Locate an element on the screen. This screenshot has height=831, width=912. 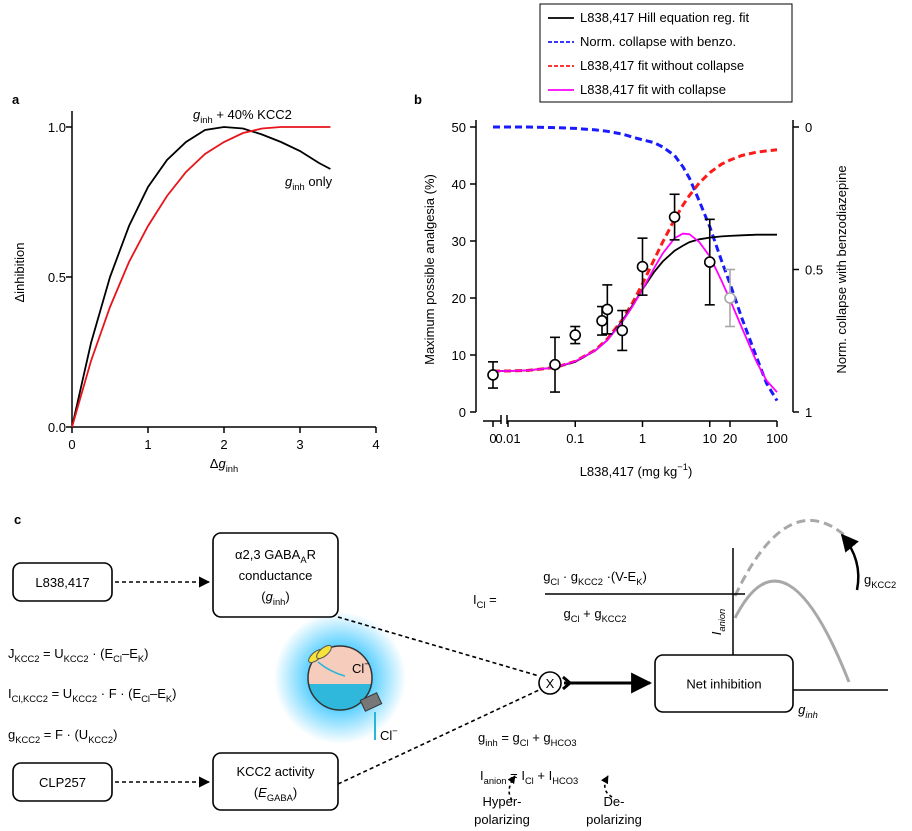
x-tick-label: 0 is located at coordinates (492, 438).